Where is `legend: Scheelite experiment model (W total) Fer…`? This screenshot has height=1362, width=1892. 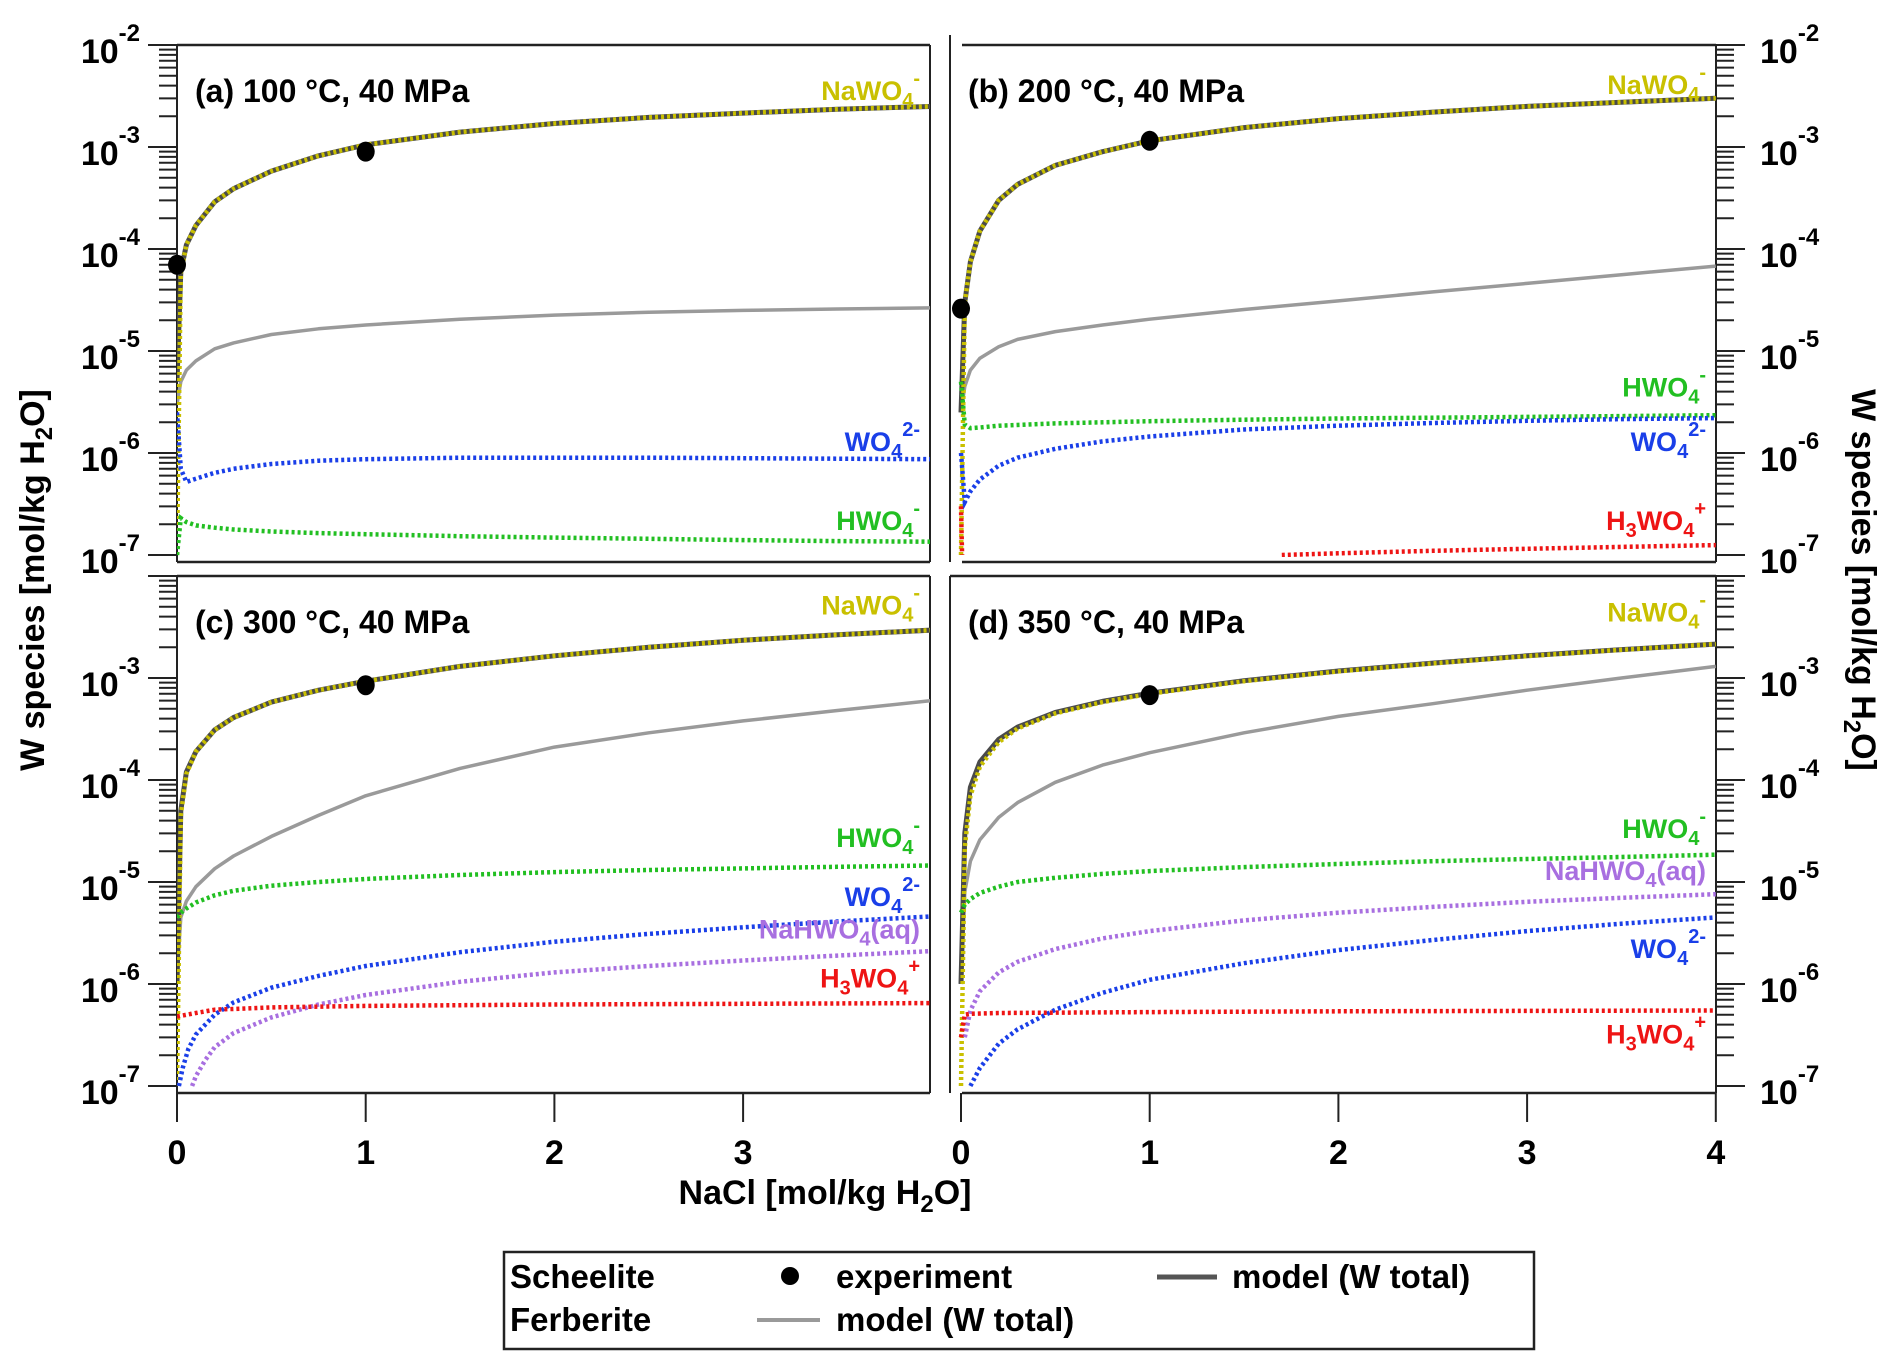
legend: Scheelite experiment model (W total) Fer… is located at coordinates (1019, 1300).